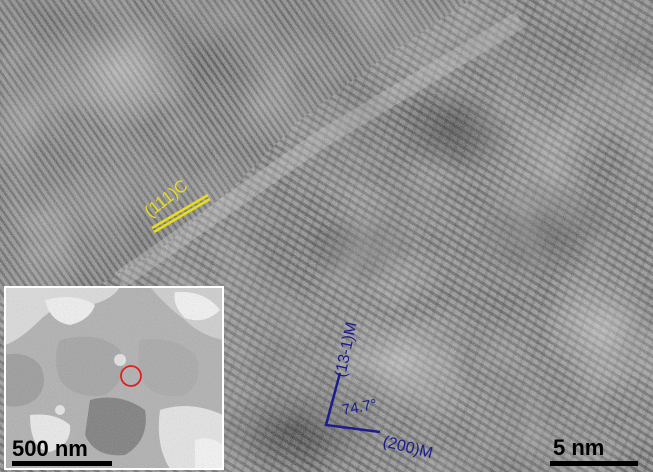 This screenshot has height=472, width=653. Describe the element at coordinates (62, 463) in the screenshot. I see `scale-bar-inset` at that location.